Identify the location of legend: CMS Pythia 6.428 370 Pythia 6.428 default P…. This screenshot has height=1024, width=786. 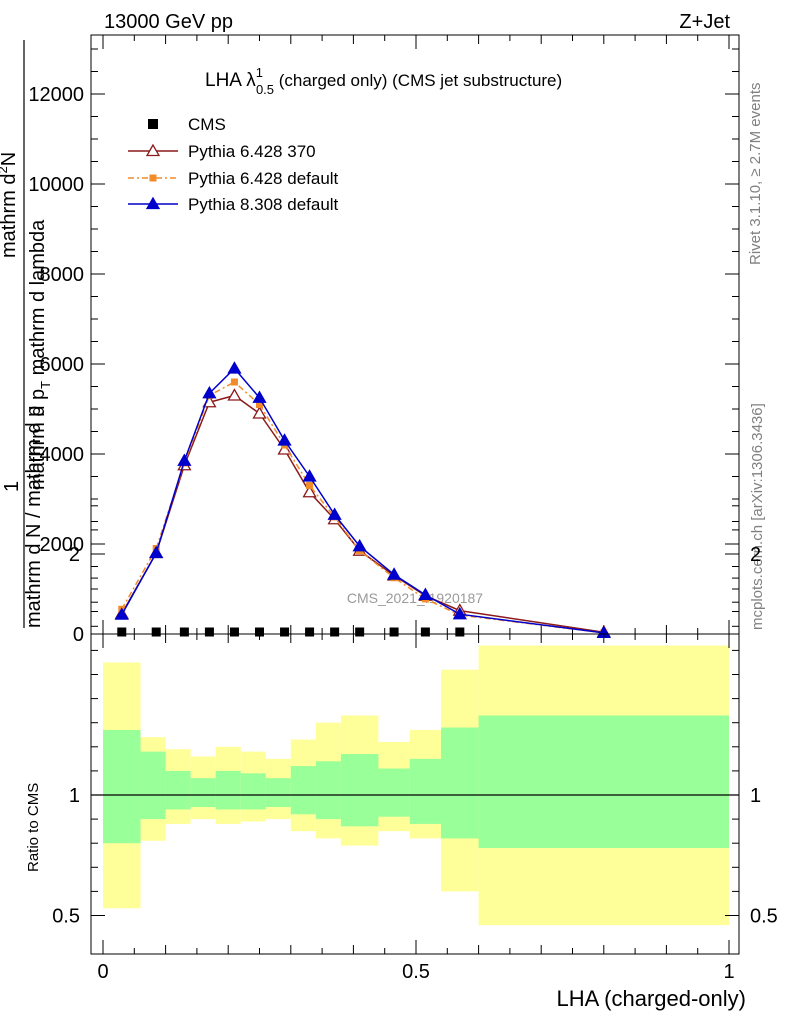
(233, 164).